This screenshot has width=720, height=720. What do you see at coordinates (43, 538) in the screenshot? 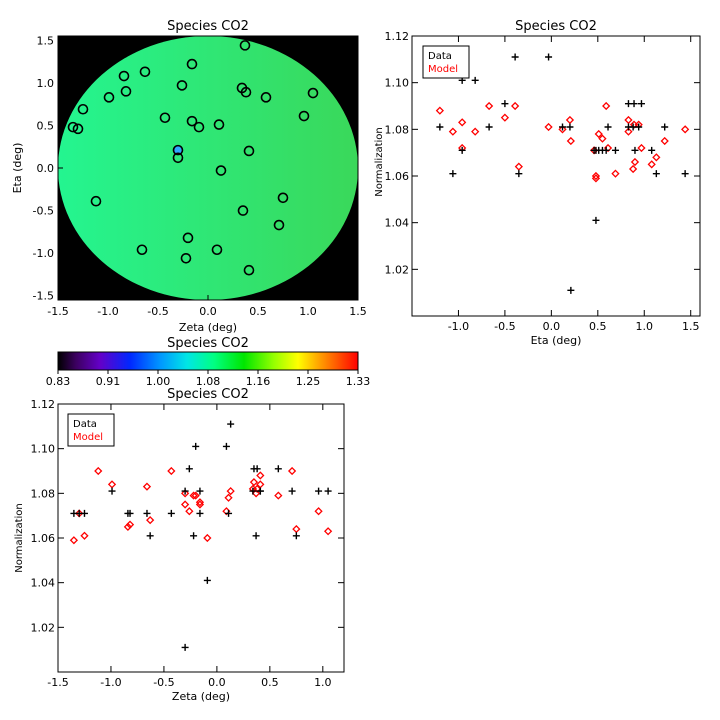
I see `zeta-y-tick-label: 1.06` at bounding box center [43, 538].